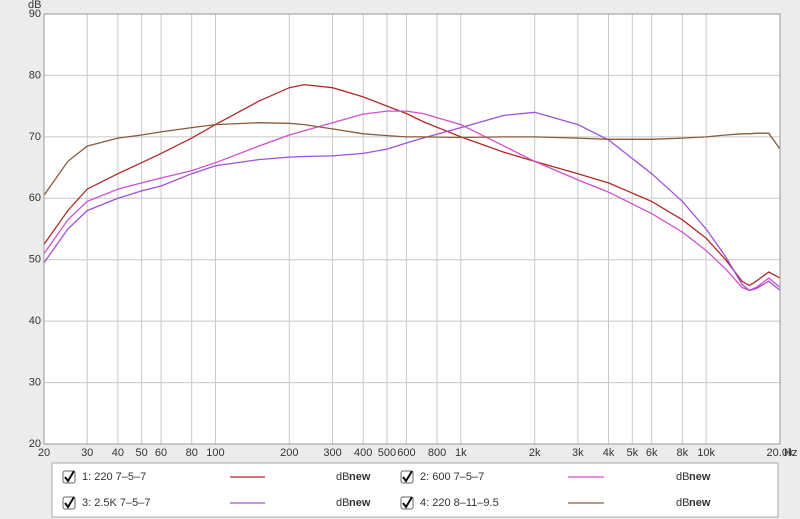  I want to click on x-tick-label: 6k, so click(652, 453).